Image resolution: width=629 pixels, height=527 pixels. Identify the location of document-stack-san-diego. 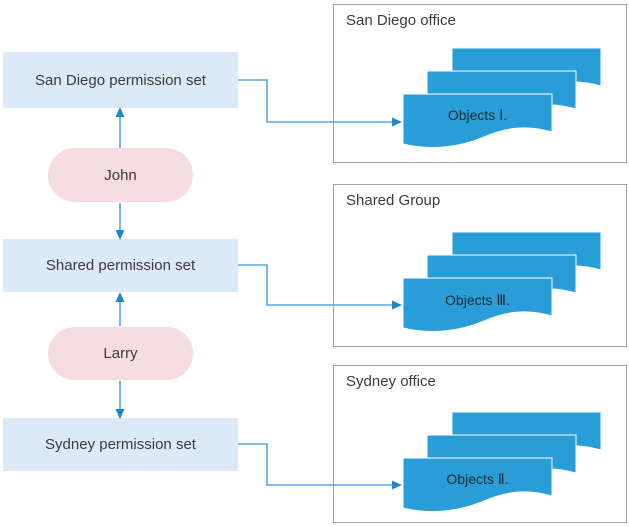
(502, 97).